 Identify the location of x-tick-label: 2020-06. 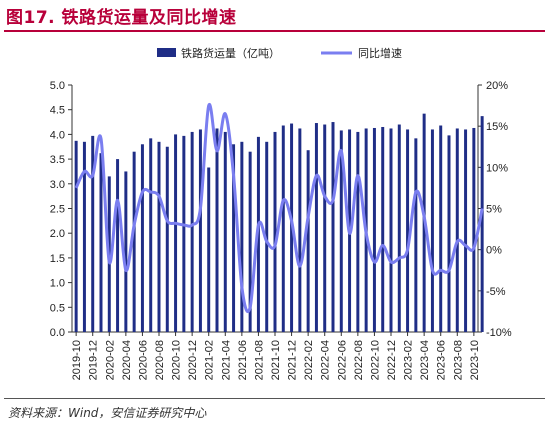
(143, 360).